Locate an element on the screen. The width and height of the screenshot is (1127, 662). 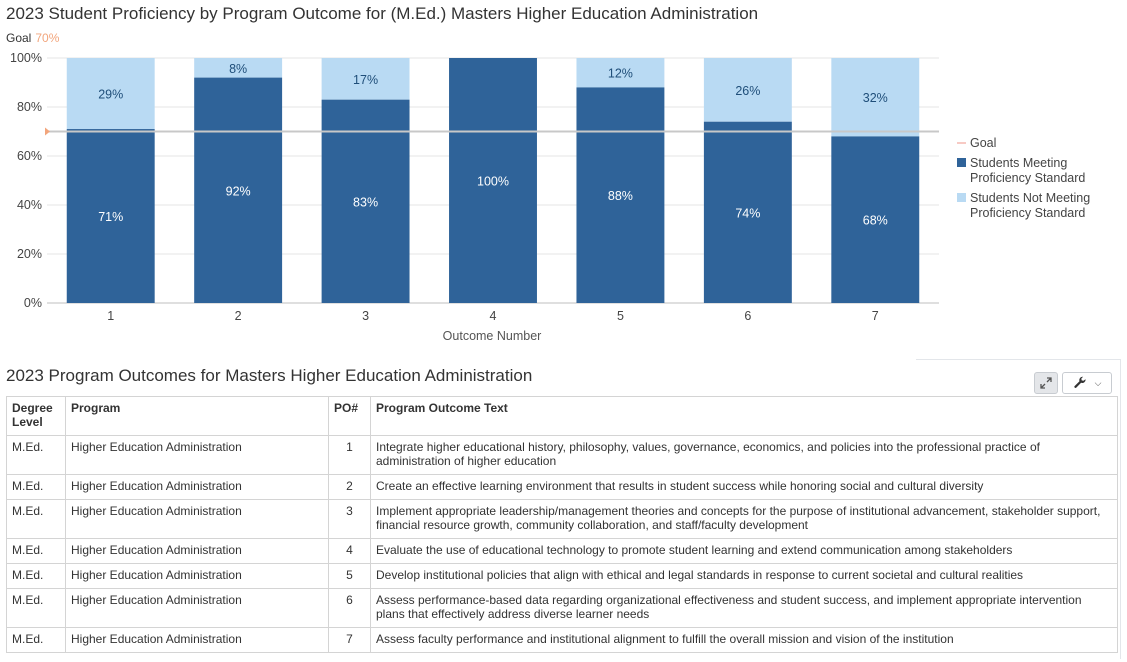
data-label-meeting: 88% is located at coordinates (620, 196).